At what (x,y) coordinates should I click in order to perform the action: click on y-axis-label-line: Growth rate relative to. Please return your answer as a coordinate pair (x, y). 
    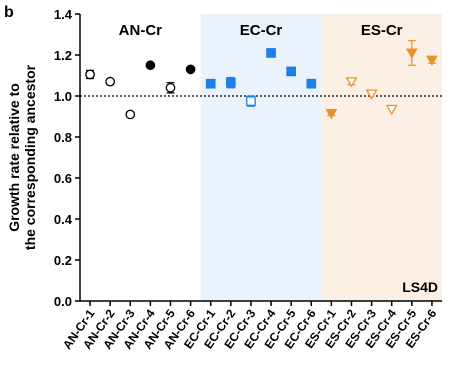
    Looking at the image, I should click on (14, 157).